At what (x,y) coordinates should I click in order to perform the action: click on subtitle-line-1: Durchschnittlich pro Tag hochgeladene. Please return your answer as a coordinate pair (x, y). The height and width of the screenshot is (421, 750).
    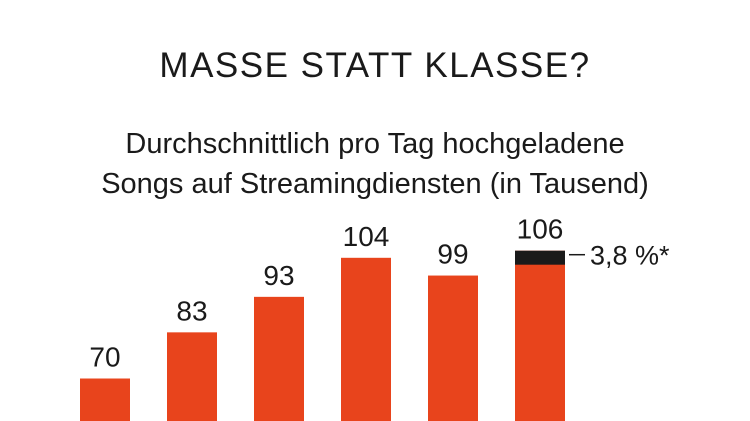
    Looking at the image, I should click on (375, 144).